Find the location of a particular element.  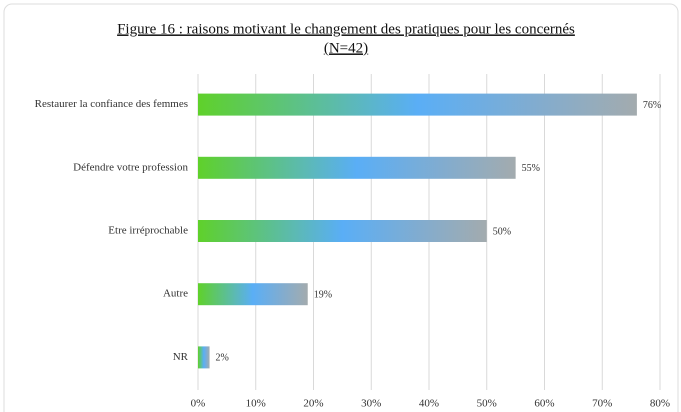

value-label: 76% is located at coordinates (652, 105).